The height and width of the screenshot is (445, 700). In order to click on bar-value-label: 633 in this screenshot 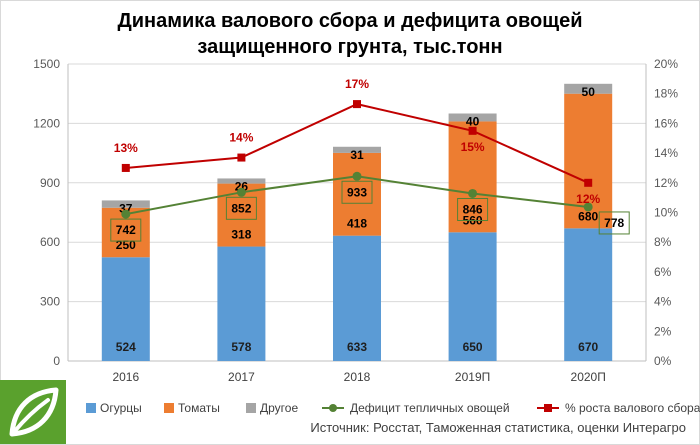, I will do `click(357, 347)`.